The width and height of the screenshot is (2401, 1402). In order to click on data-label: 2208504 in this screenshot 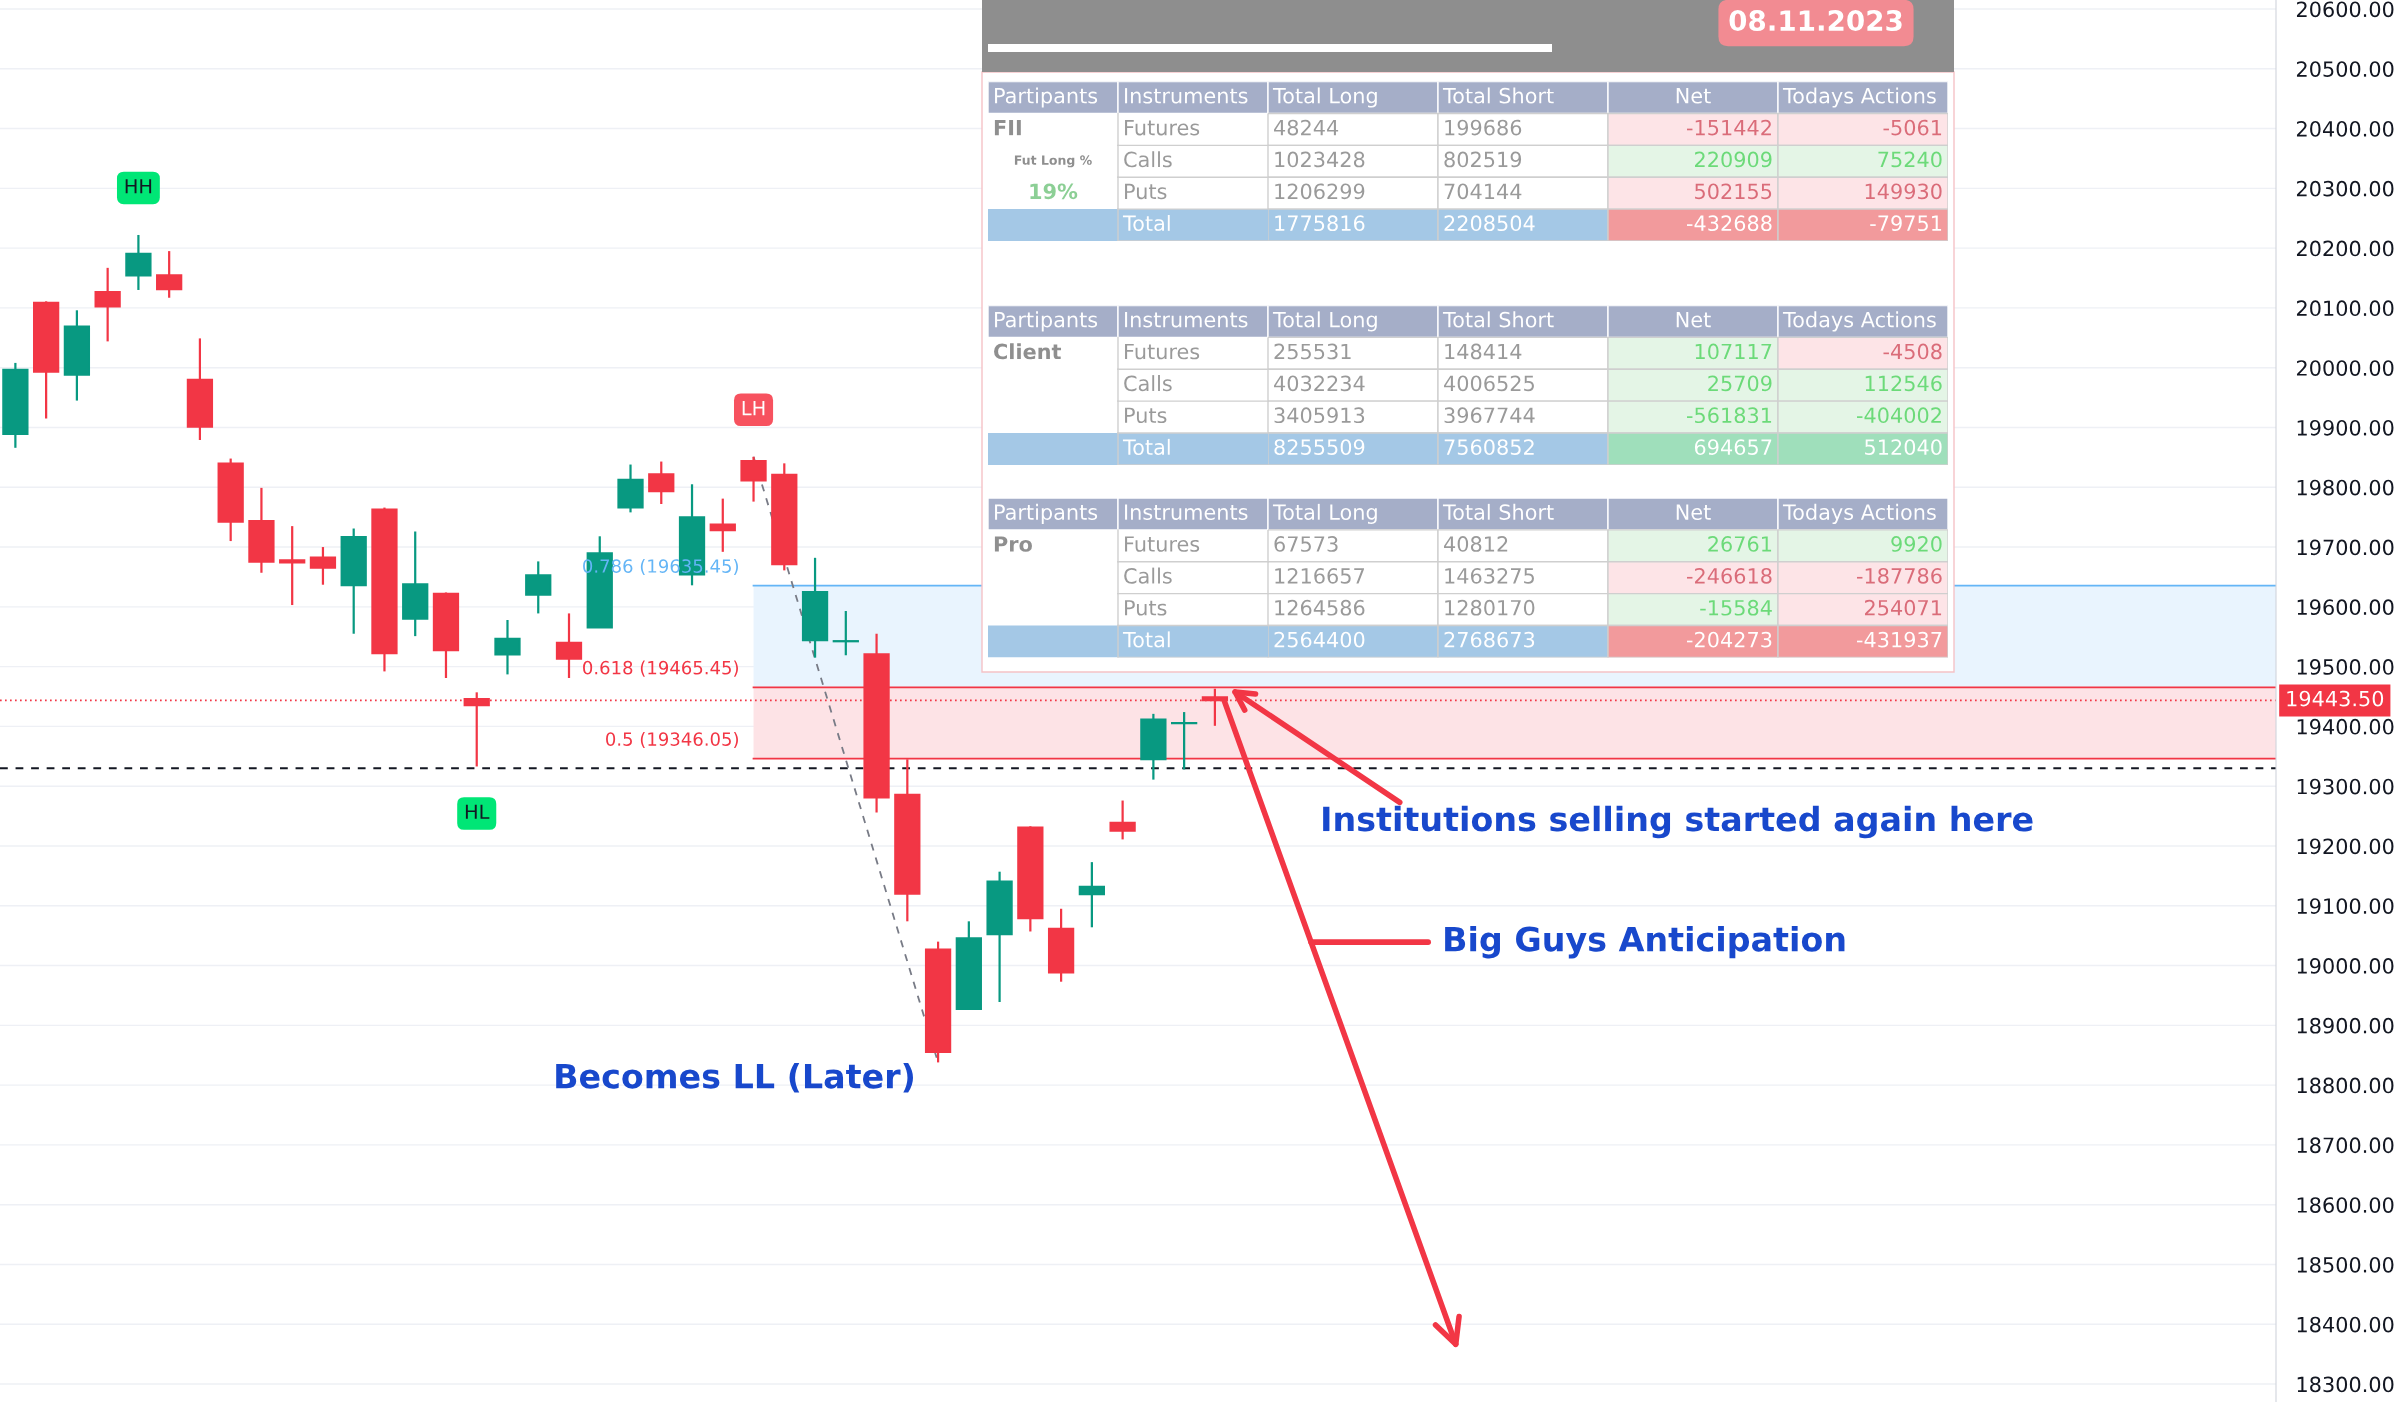, I will do `click(1489, 223)`.